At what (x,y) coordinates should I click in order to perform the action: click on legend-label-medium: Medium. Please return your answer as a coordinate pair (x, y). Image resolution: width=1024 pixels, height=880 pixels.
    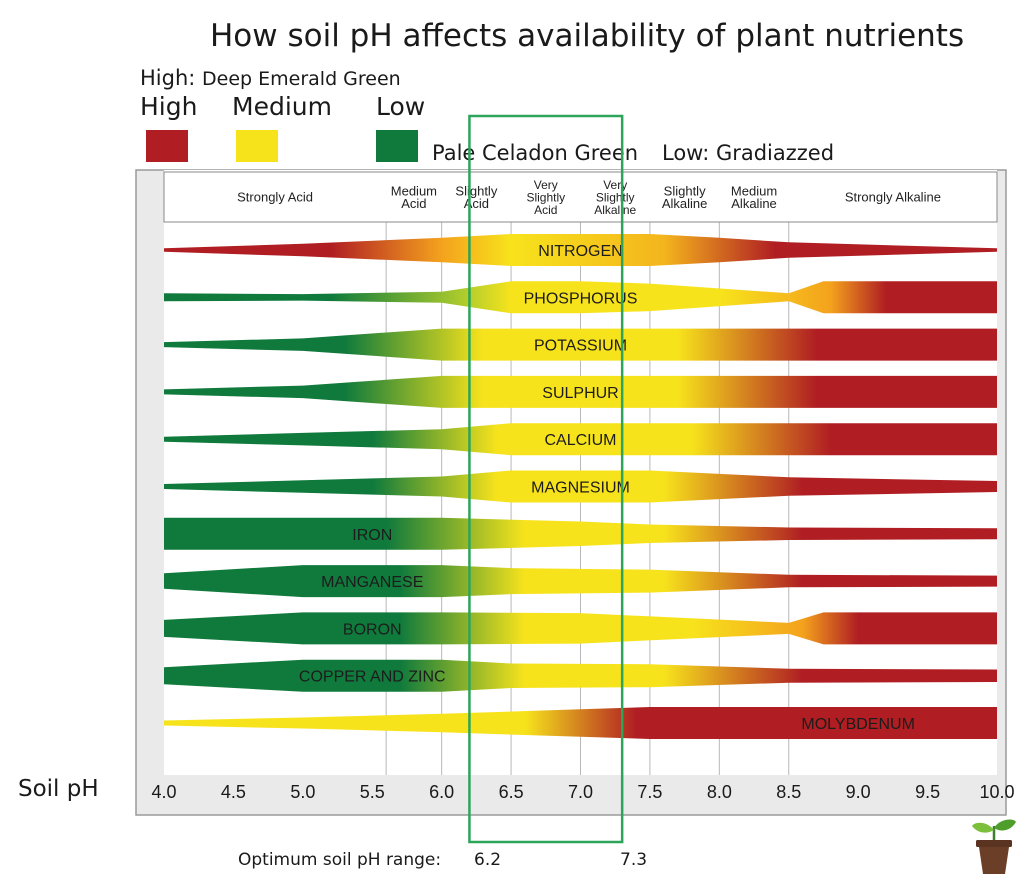
    Looking at the image, I should click on (282, 106).